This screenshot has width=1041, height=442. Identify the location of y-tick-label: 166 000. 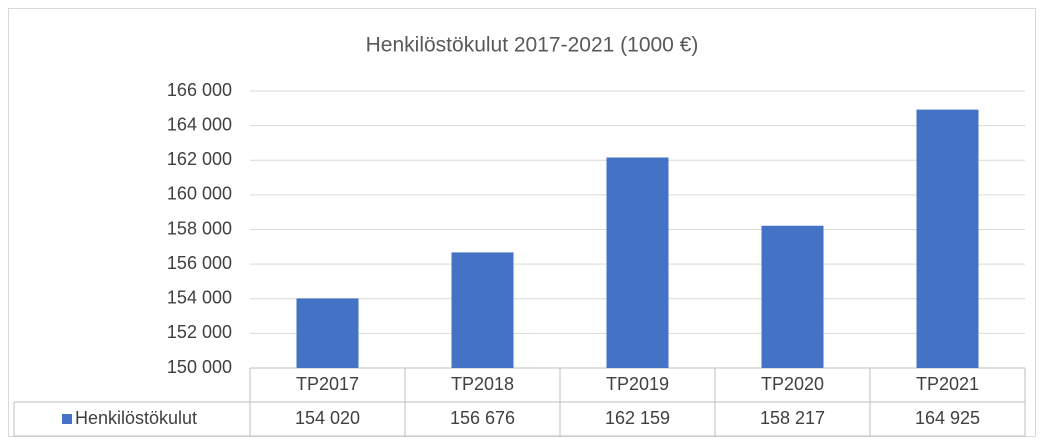
(199, 90).